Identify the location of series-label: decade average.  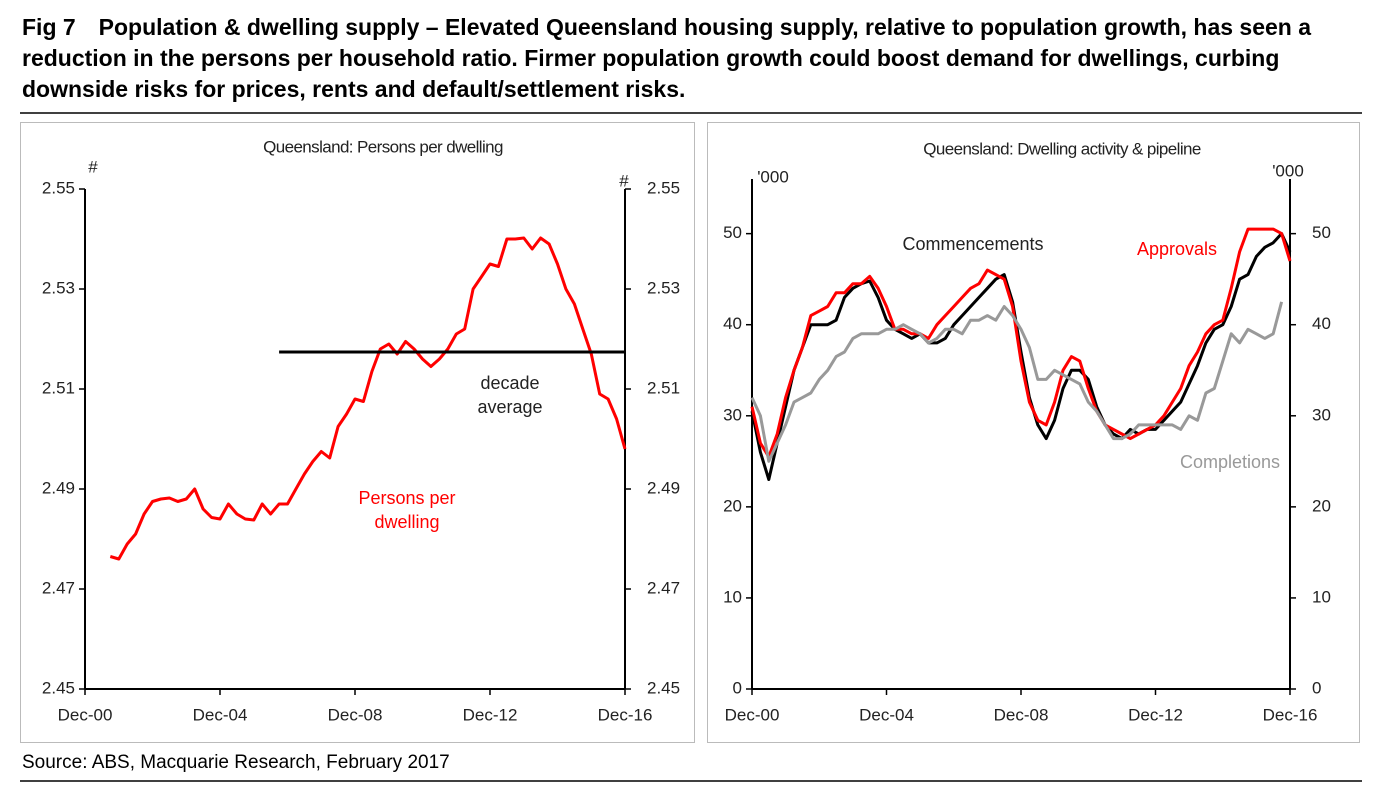
(510, 395).